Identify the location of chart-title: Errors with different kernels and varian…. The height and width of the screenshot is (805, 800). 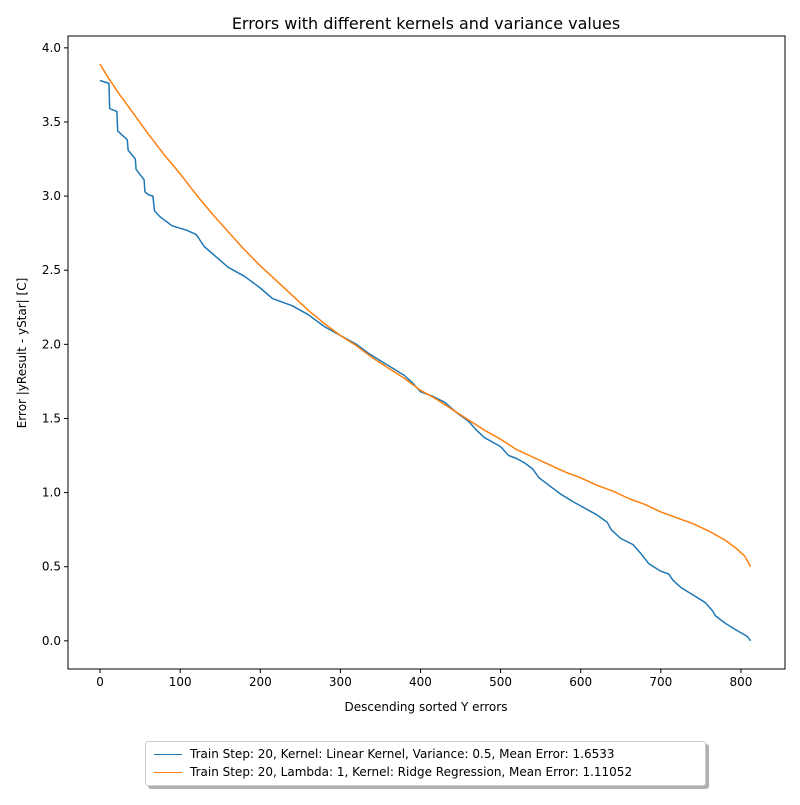
(426, 23).